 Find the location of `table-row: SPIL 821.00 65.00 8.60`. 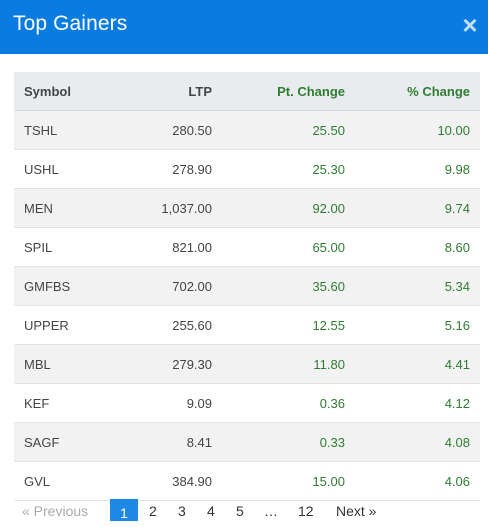

table-row: SPIL 821.00 65.00 8.60 is located at coordinates (247, 247).